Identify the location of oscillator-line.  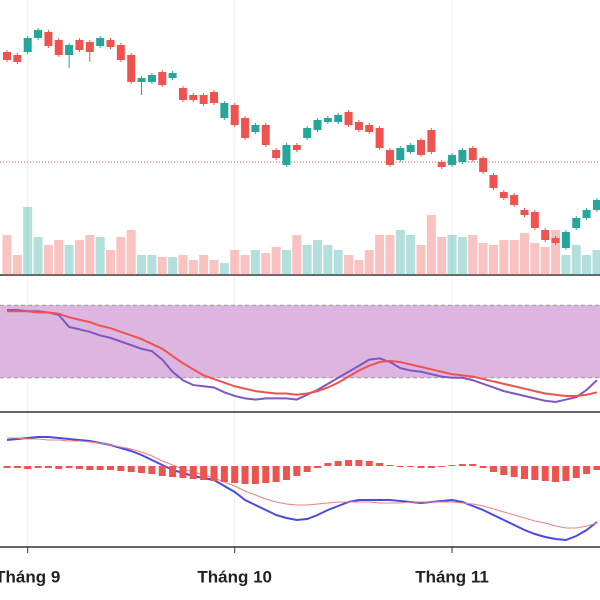
(302, 353).